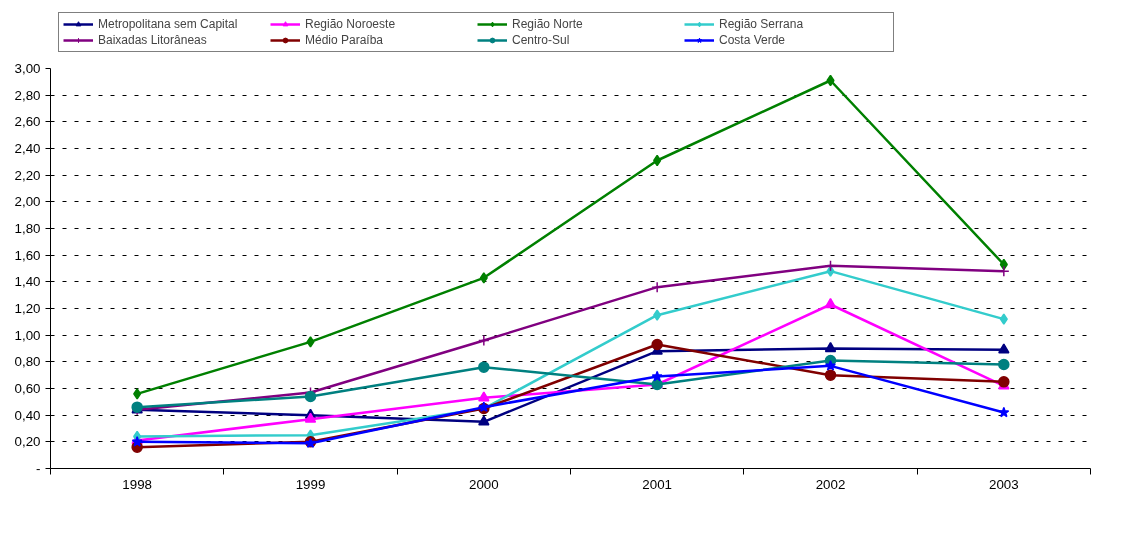 The image size is (1135, 541). I want to click on y-tick-label: 1,20, so click(27, 308).